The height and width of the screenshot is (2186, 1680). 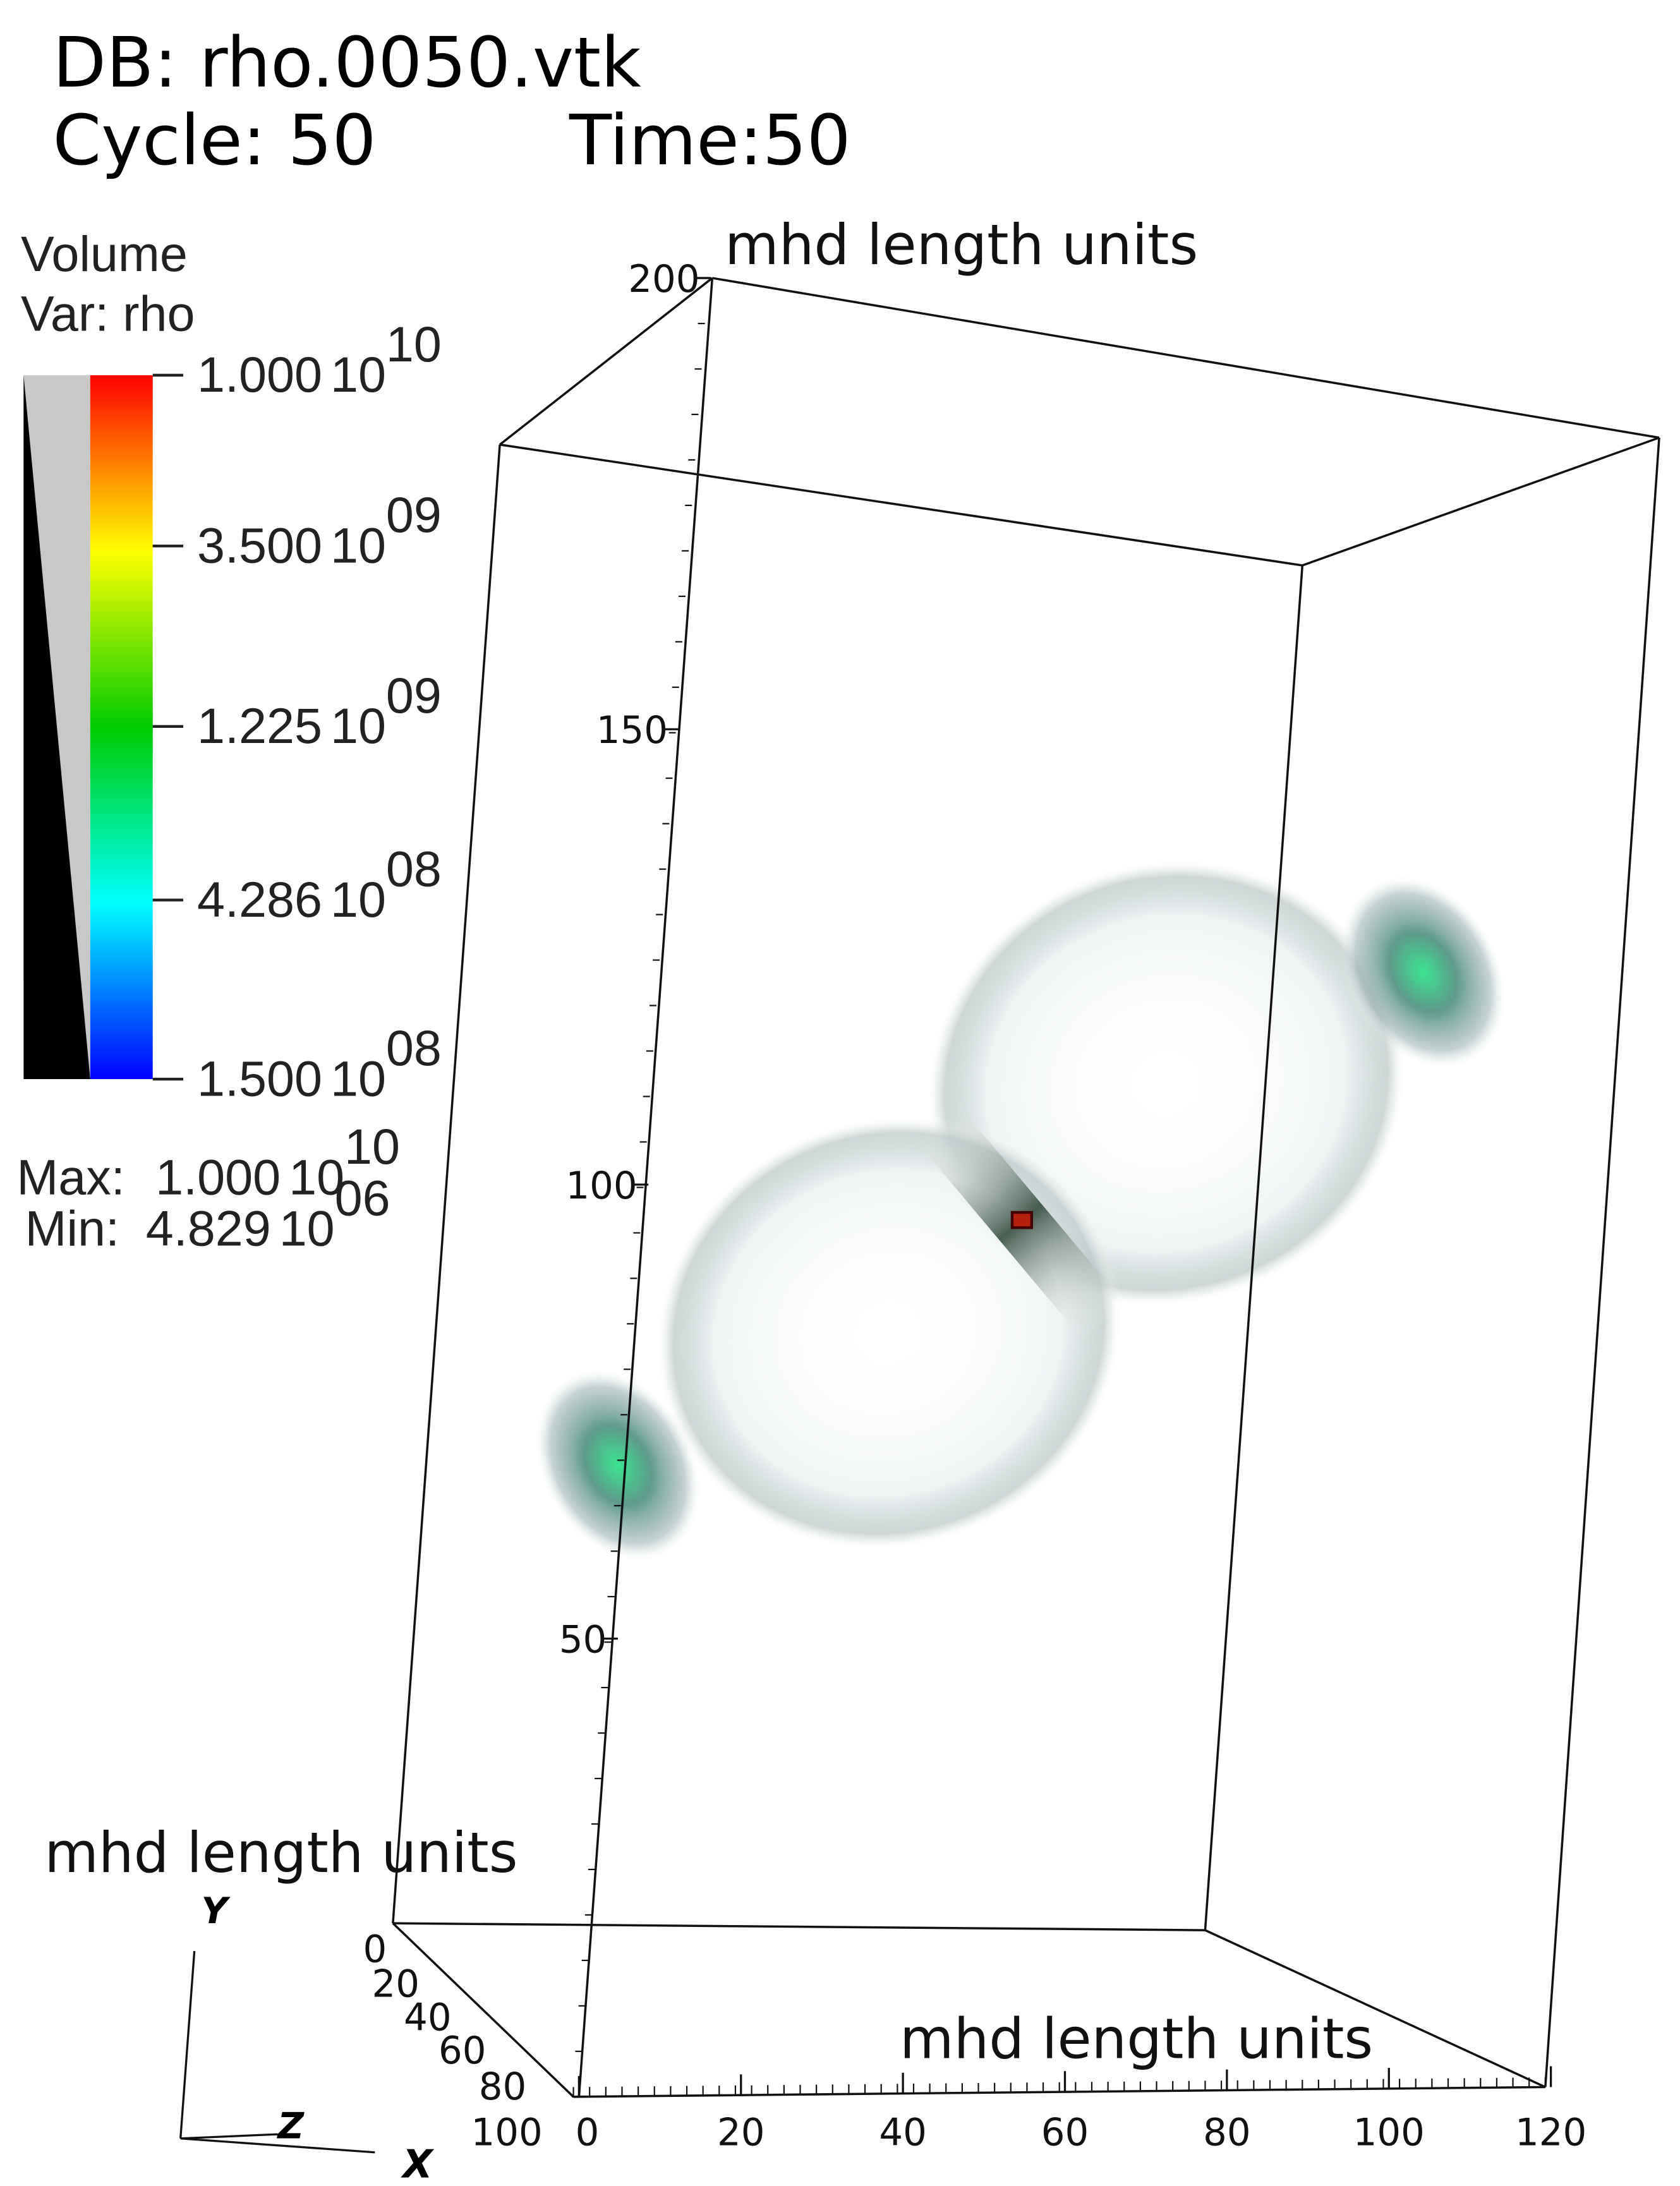 I want to click on x-tick-label: 0, so click(x=588, y=2132).